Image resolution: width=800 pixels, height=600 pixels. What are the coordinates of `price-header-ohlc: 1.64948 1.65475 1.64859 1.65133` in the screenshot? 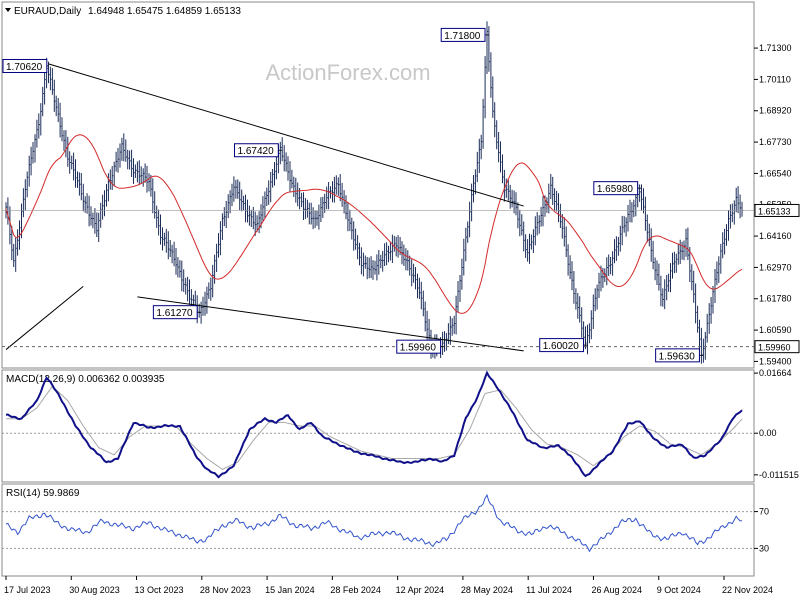 It's located at (164, 11).